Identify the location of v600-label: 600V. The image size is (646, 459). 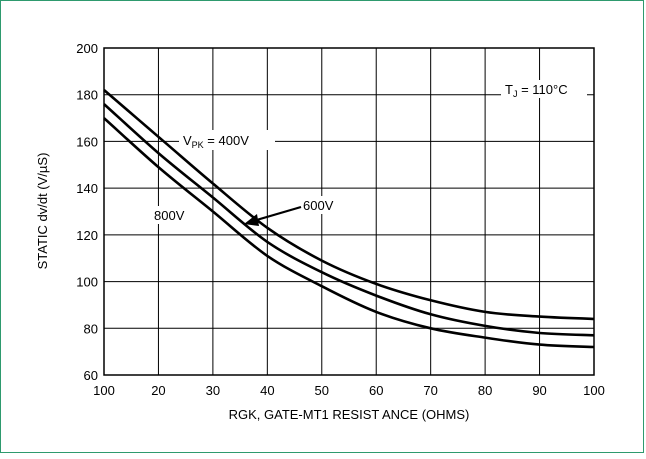
(318, 205).